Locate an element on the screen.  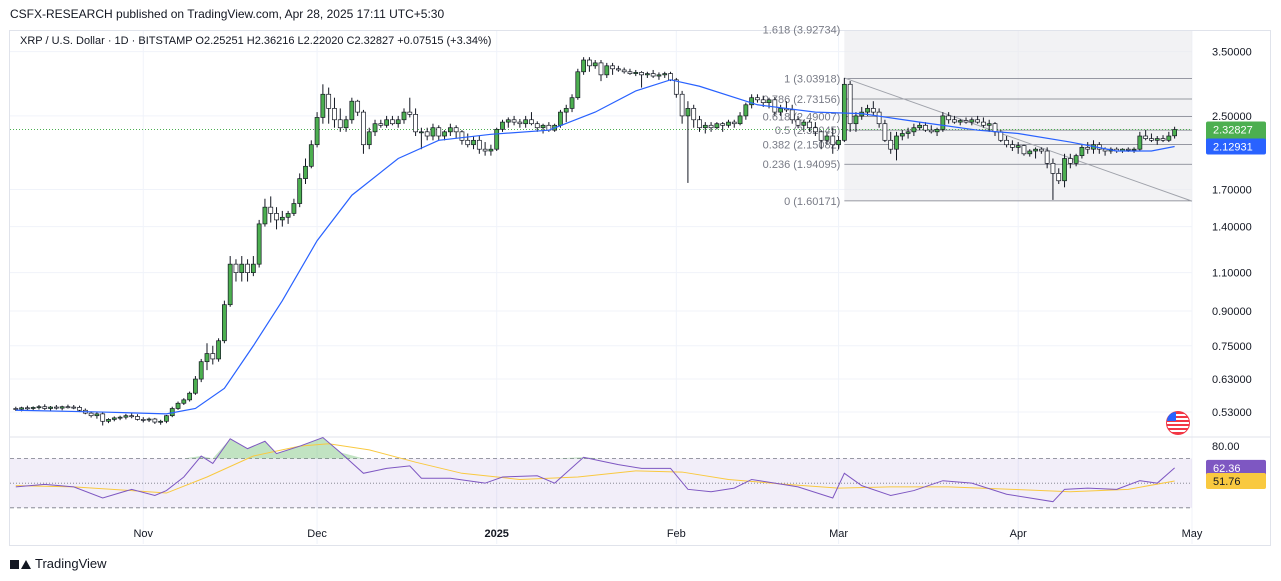
tradingview-logo-icon is located at coordinates (20, 564).